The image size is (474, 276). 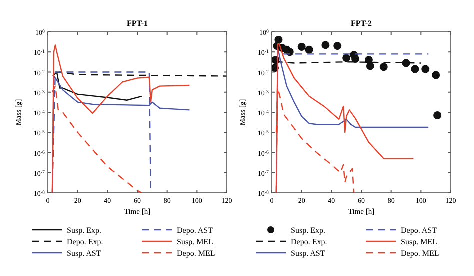 What do you see at coordinates (361, 23) in the screenshot?
I see `chart-title: FPT-2` at bounding box center [361, 23].